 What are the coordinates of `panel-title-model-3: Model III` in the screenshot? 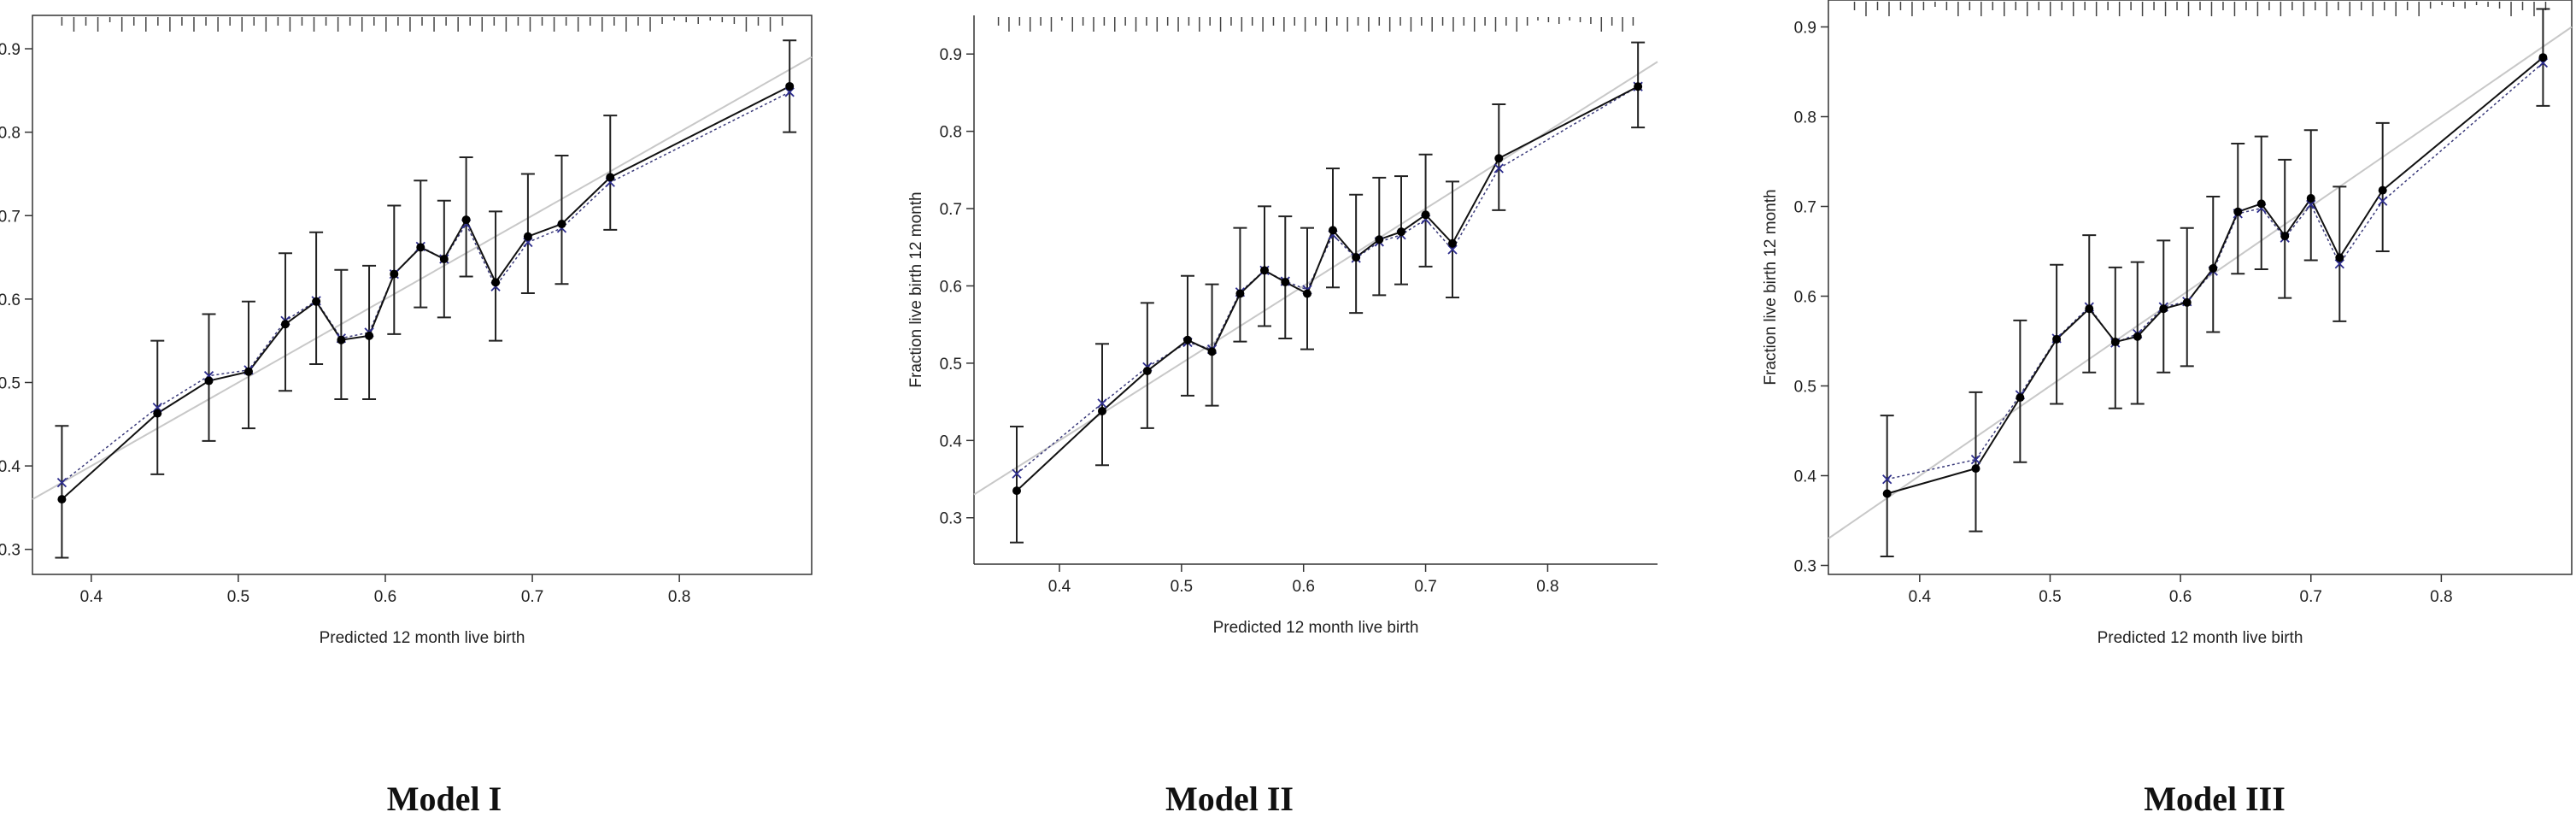 It's located at (2215, 799).